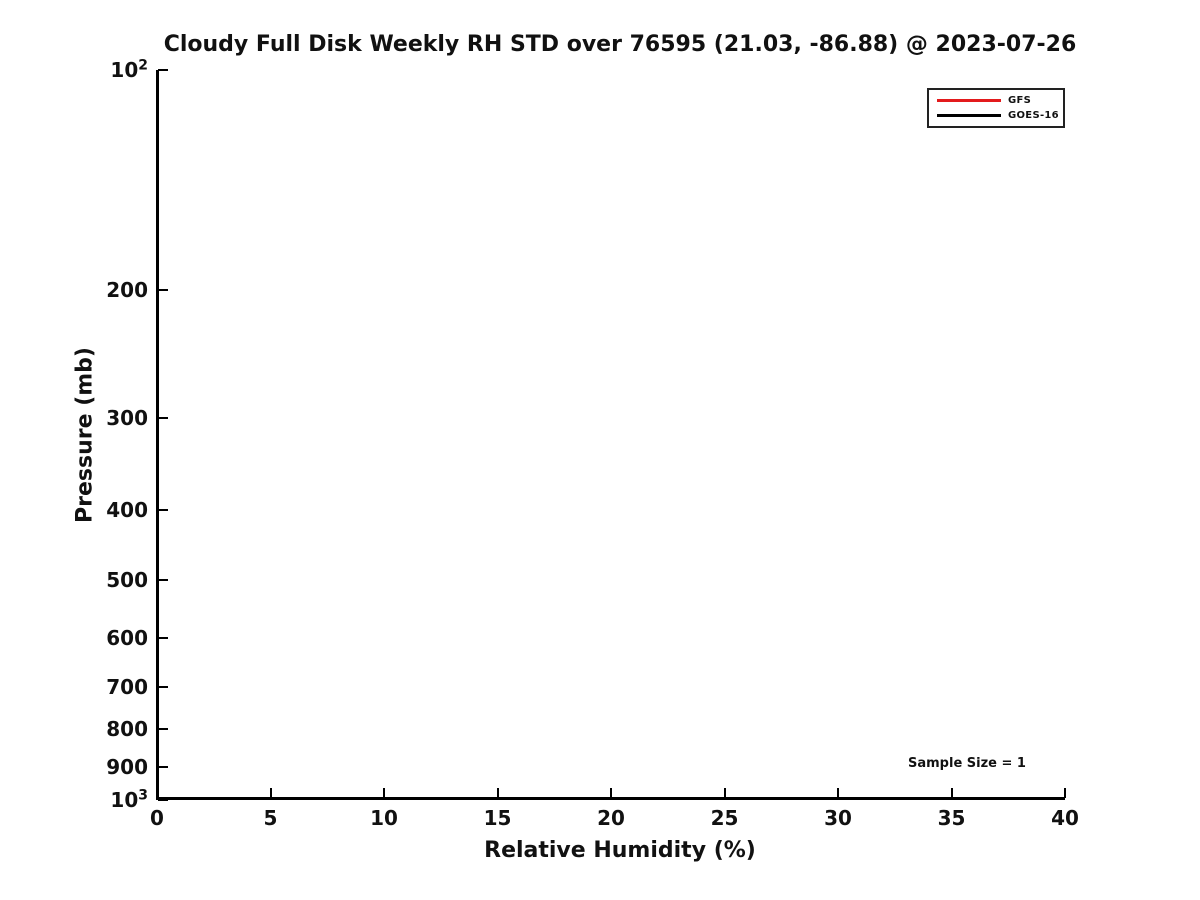 The height and width of the screenshot is (900, 1200). I want to click on x-tick-label: 10, so click(384, 818).